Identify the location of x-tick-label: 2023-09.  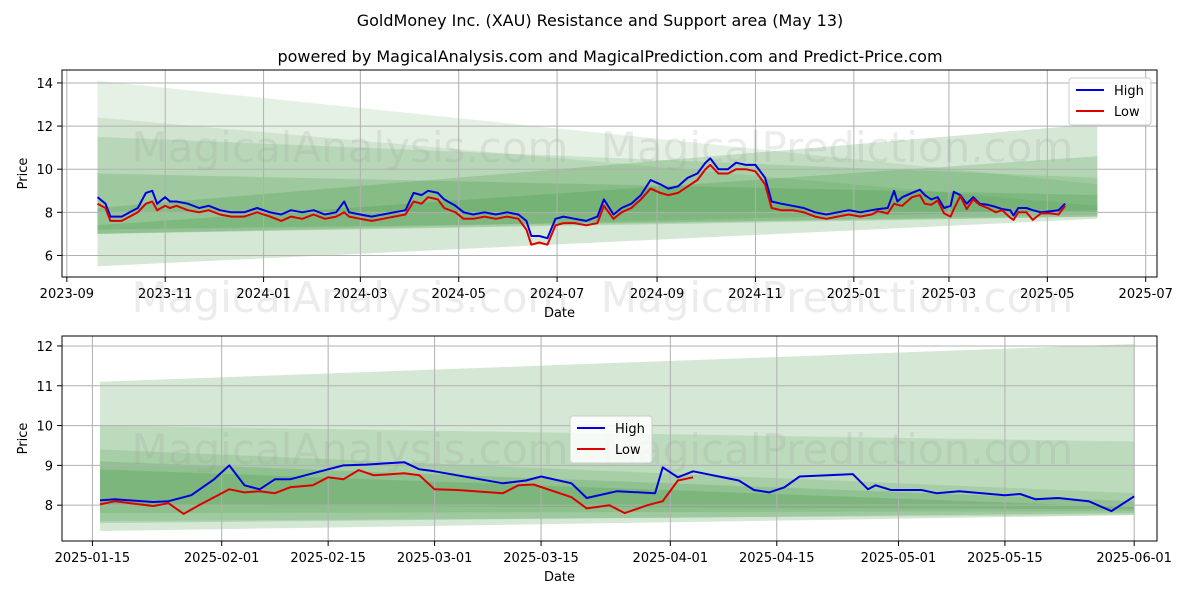
(67, 294).